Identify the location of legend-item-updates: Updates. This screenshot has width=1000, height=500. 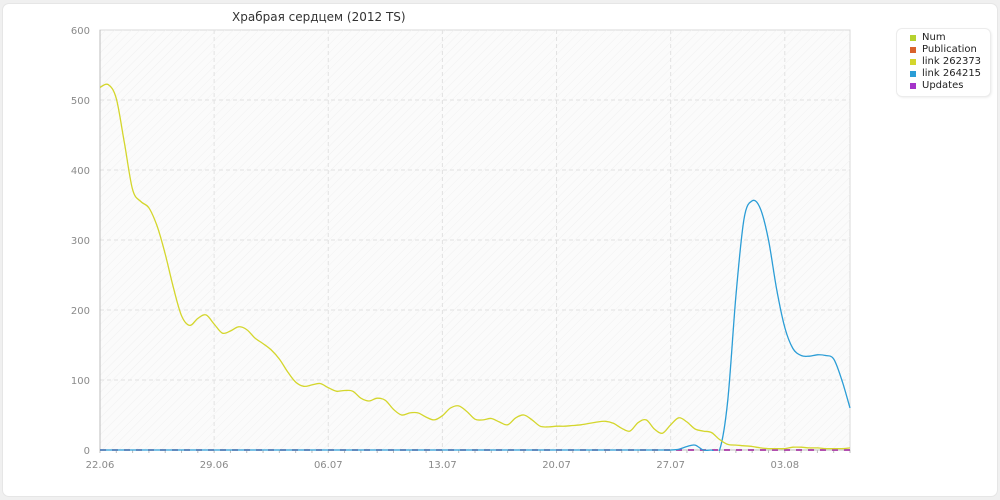
(943, 86).